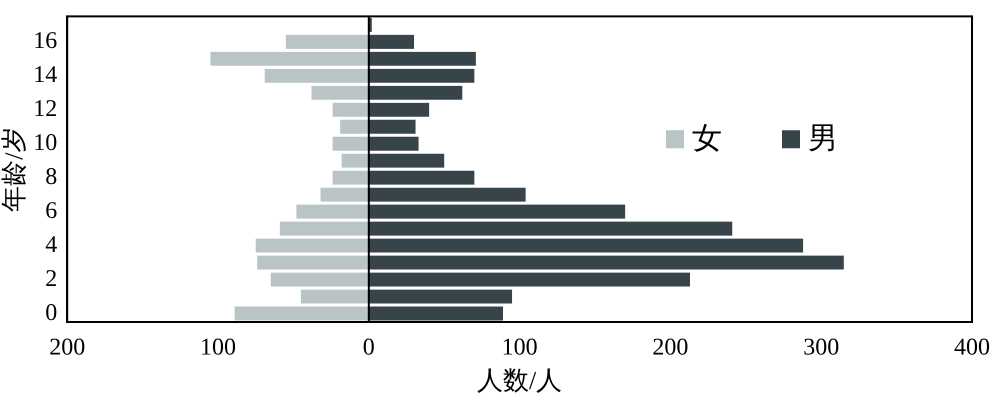 Image resolution: width=1000 pixels, height=398 pixels. What do you see at coordinates (45, 75) in the screenshot?
I see `y-tick-label: 14` at bounding box center [45, 75].